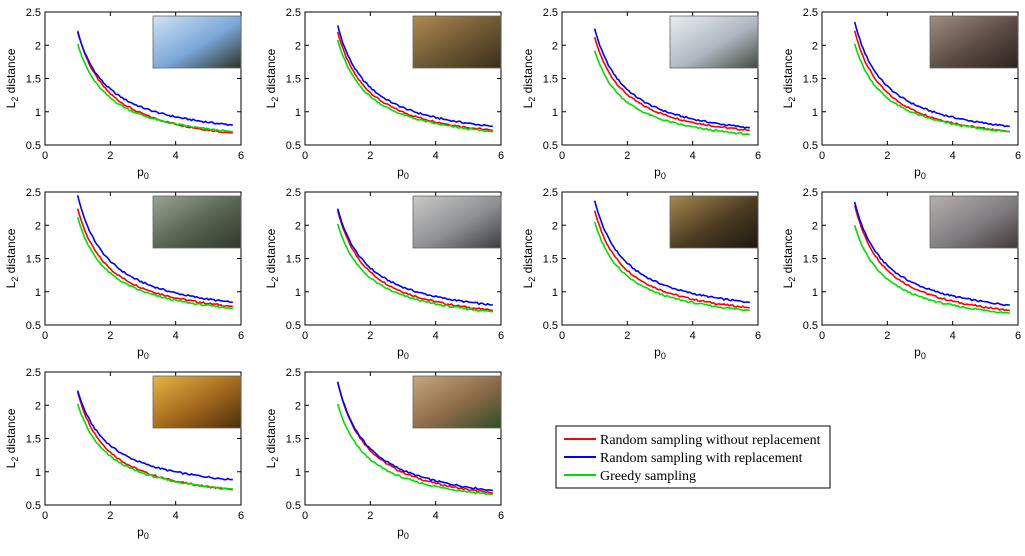  Describe the element at coordinates (457, 402) in the screenshot. I see `tractor-photo` at that location.